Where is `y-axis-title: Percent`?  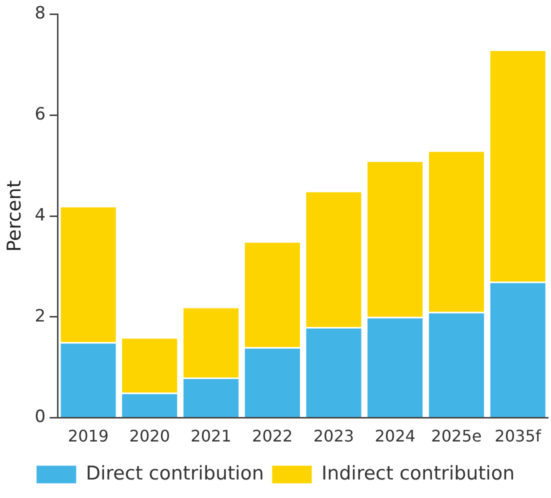
y-axis-title: Percent is located at coordinates (14, 216).